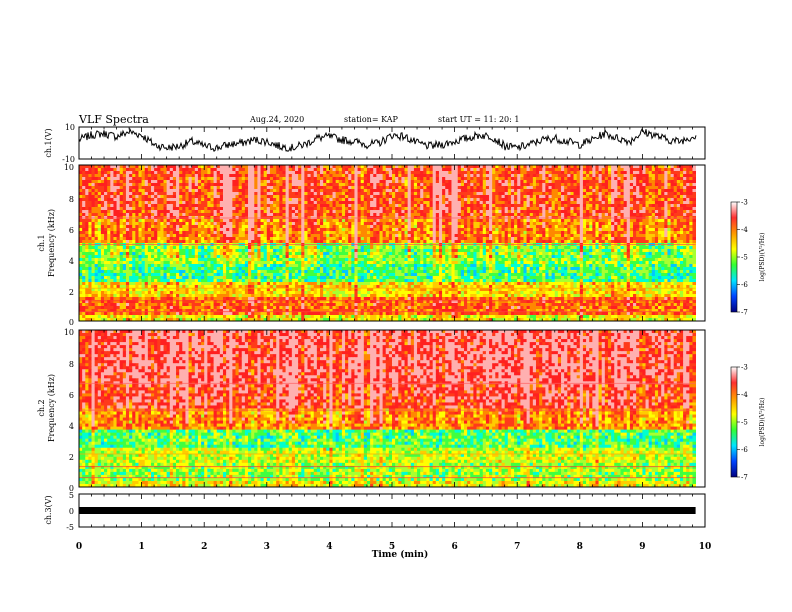 The image size is (792, 612). Describe the element at coordinates (478, 119) in the screenshot. I see `header-start-time: start UT = 11: 20: 1` at that location.